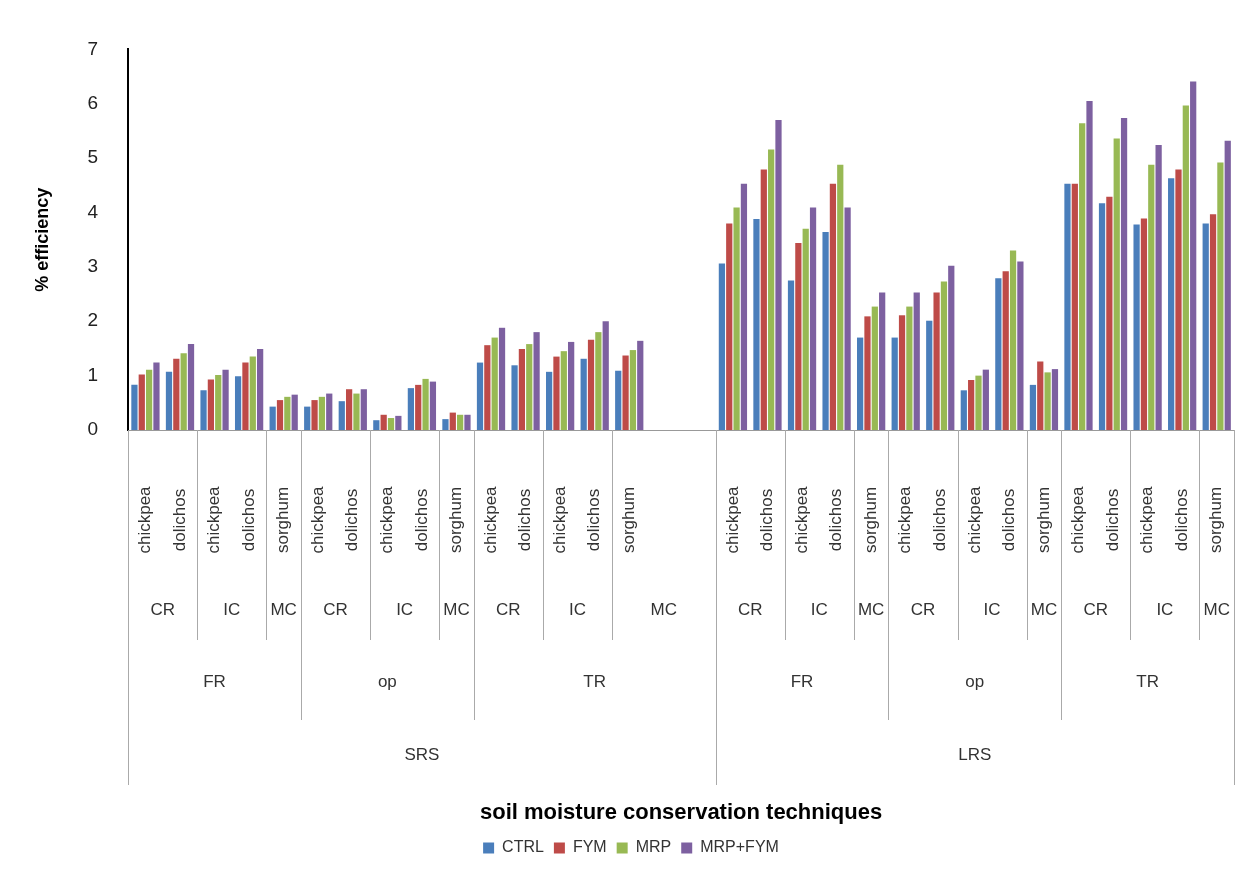 This screenshot has width=1254, height=884. Describe the element at coordinates (975, 754) in the screenshot. I see `text: LRS` at that location.